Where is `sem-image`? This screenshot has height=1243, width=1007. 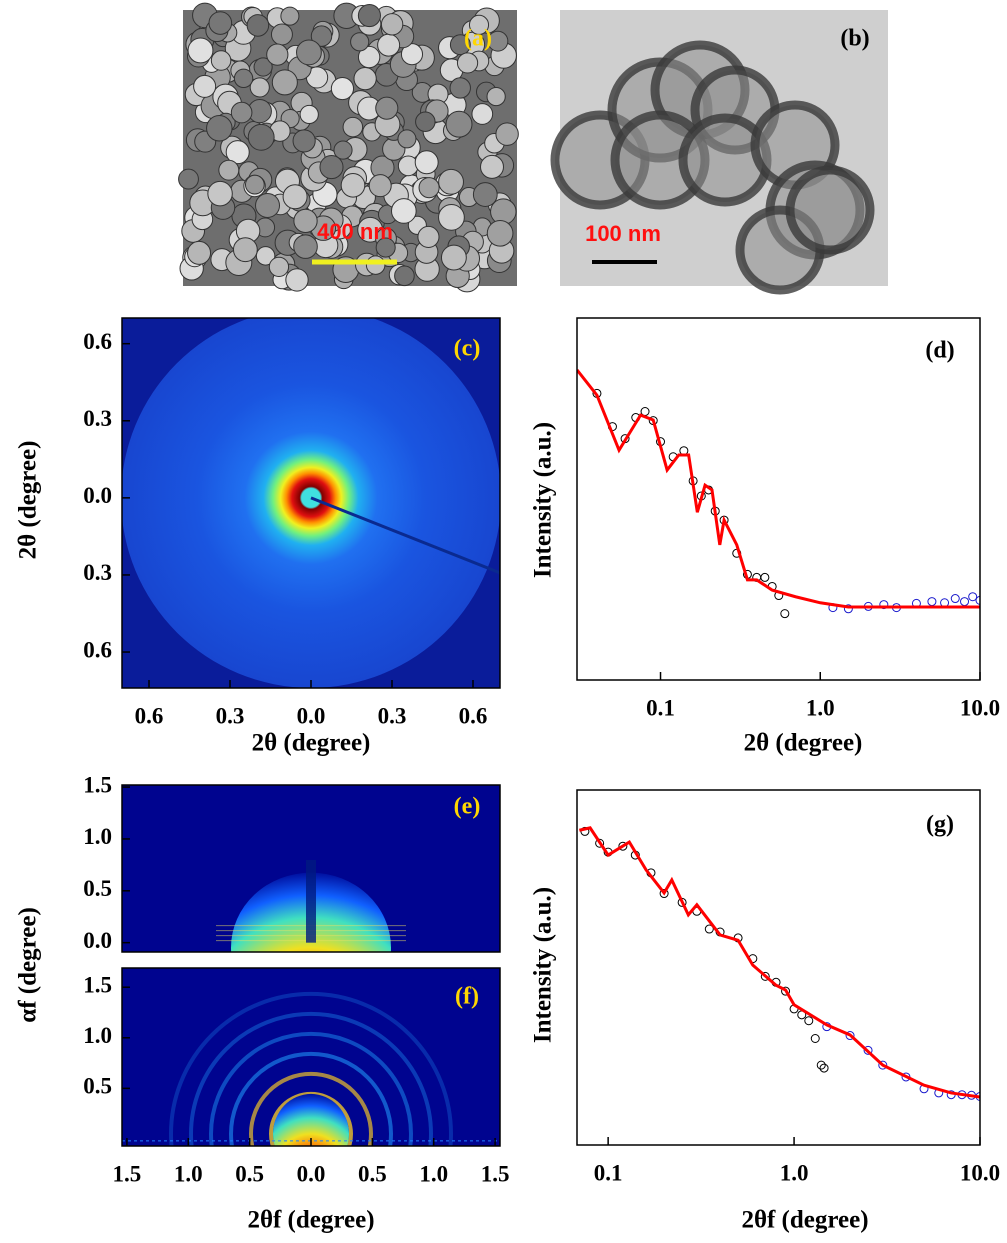 sem-image is located at coordinates (348, 147).